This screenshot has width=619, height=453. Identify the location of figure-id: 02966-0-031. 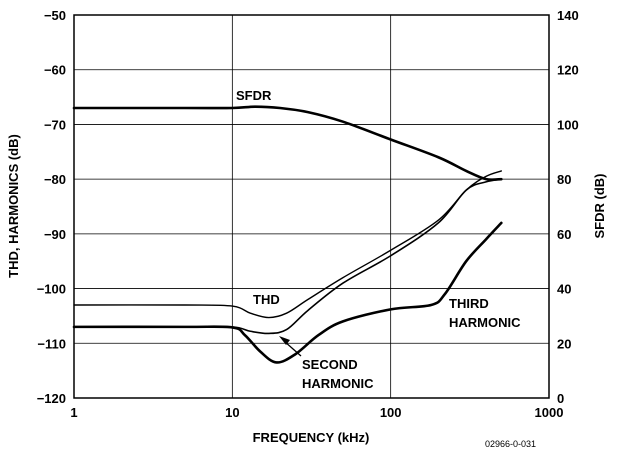
(510, 444).